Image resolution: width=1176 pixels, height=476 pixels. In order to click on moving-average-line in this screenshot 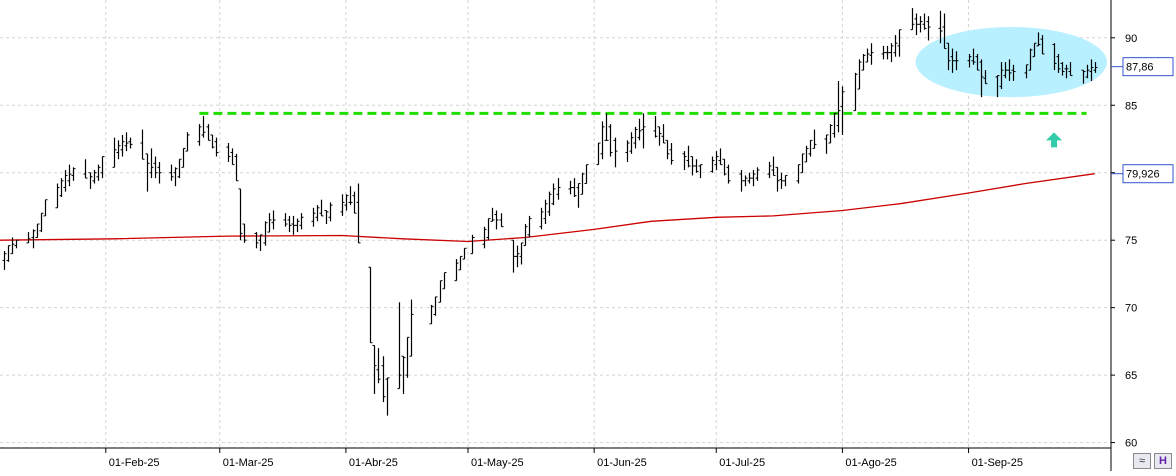, I will do `click(547, 208)`.